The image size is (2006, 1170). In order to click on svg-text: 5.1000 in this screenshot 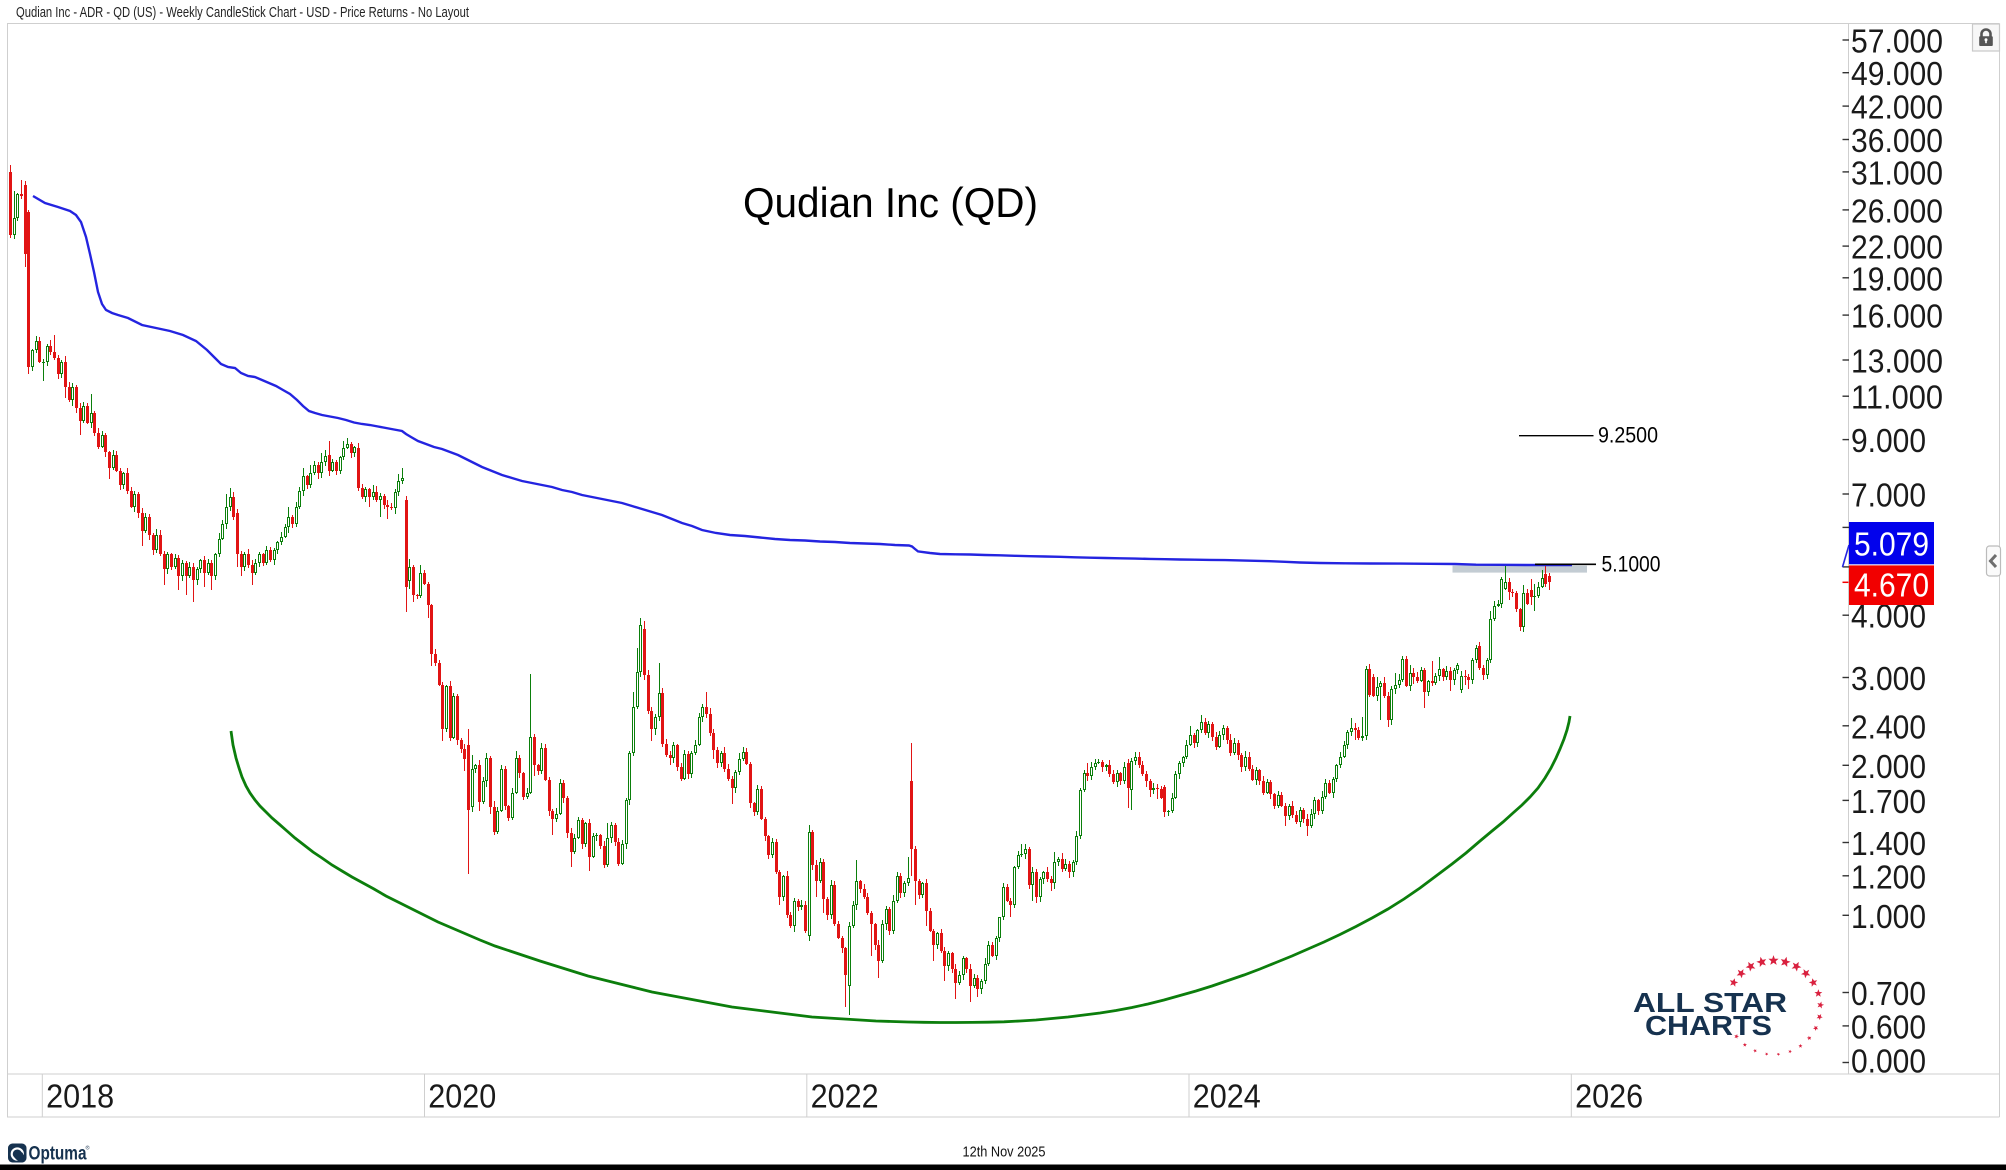, I will do `click(1631, 564)`.